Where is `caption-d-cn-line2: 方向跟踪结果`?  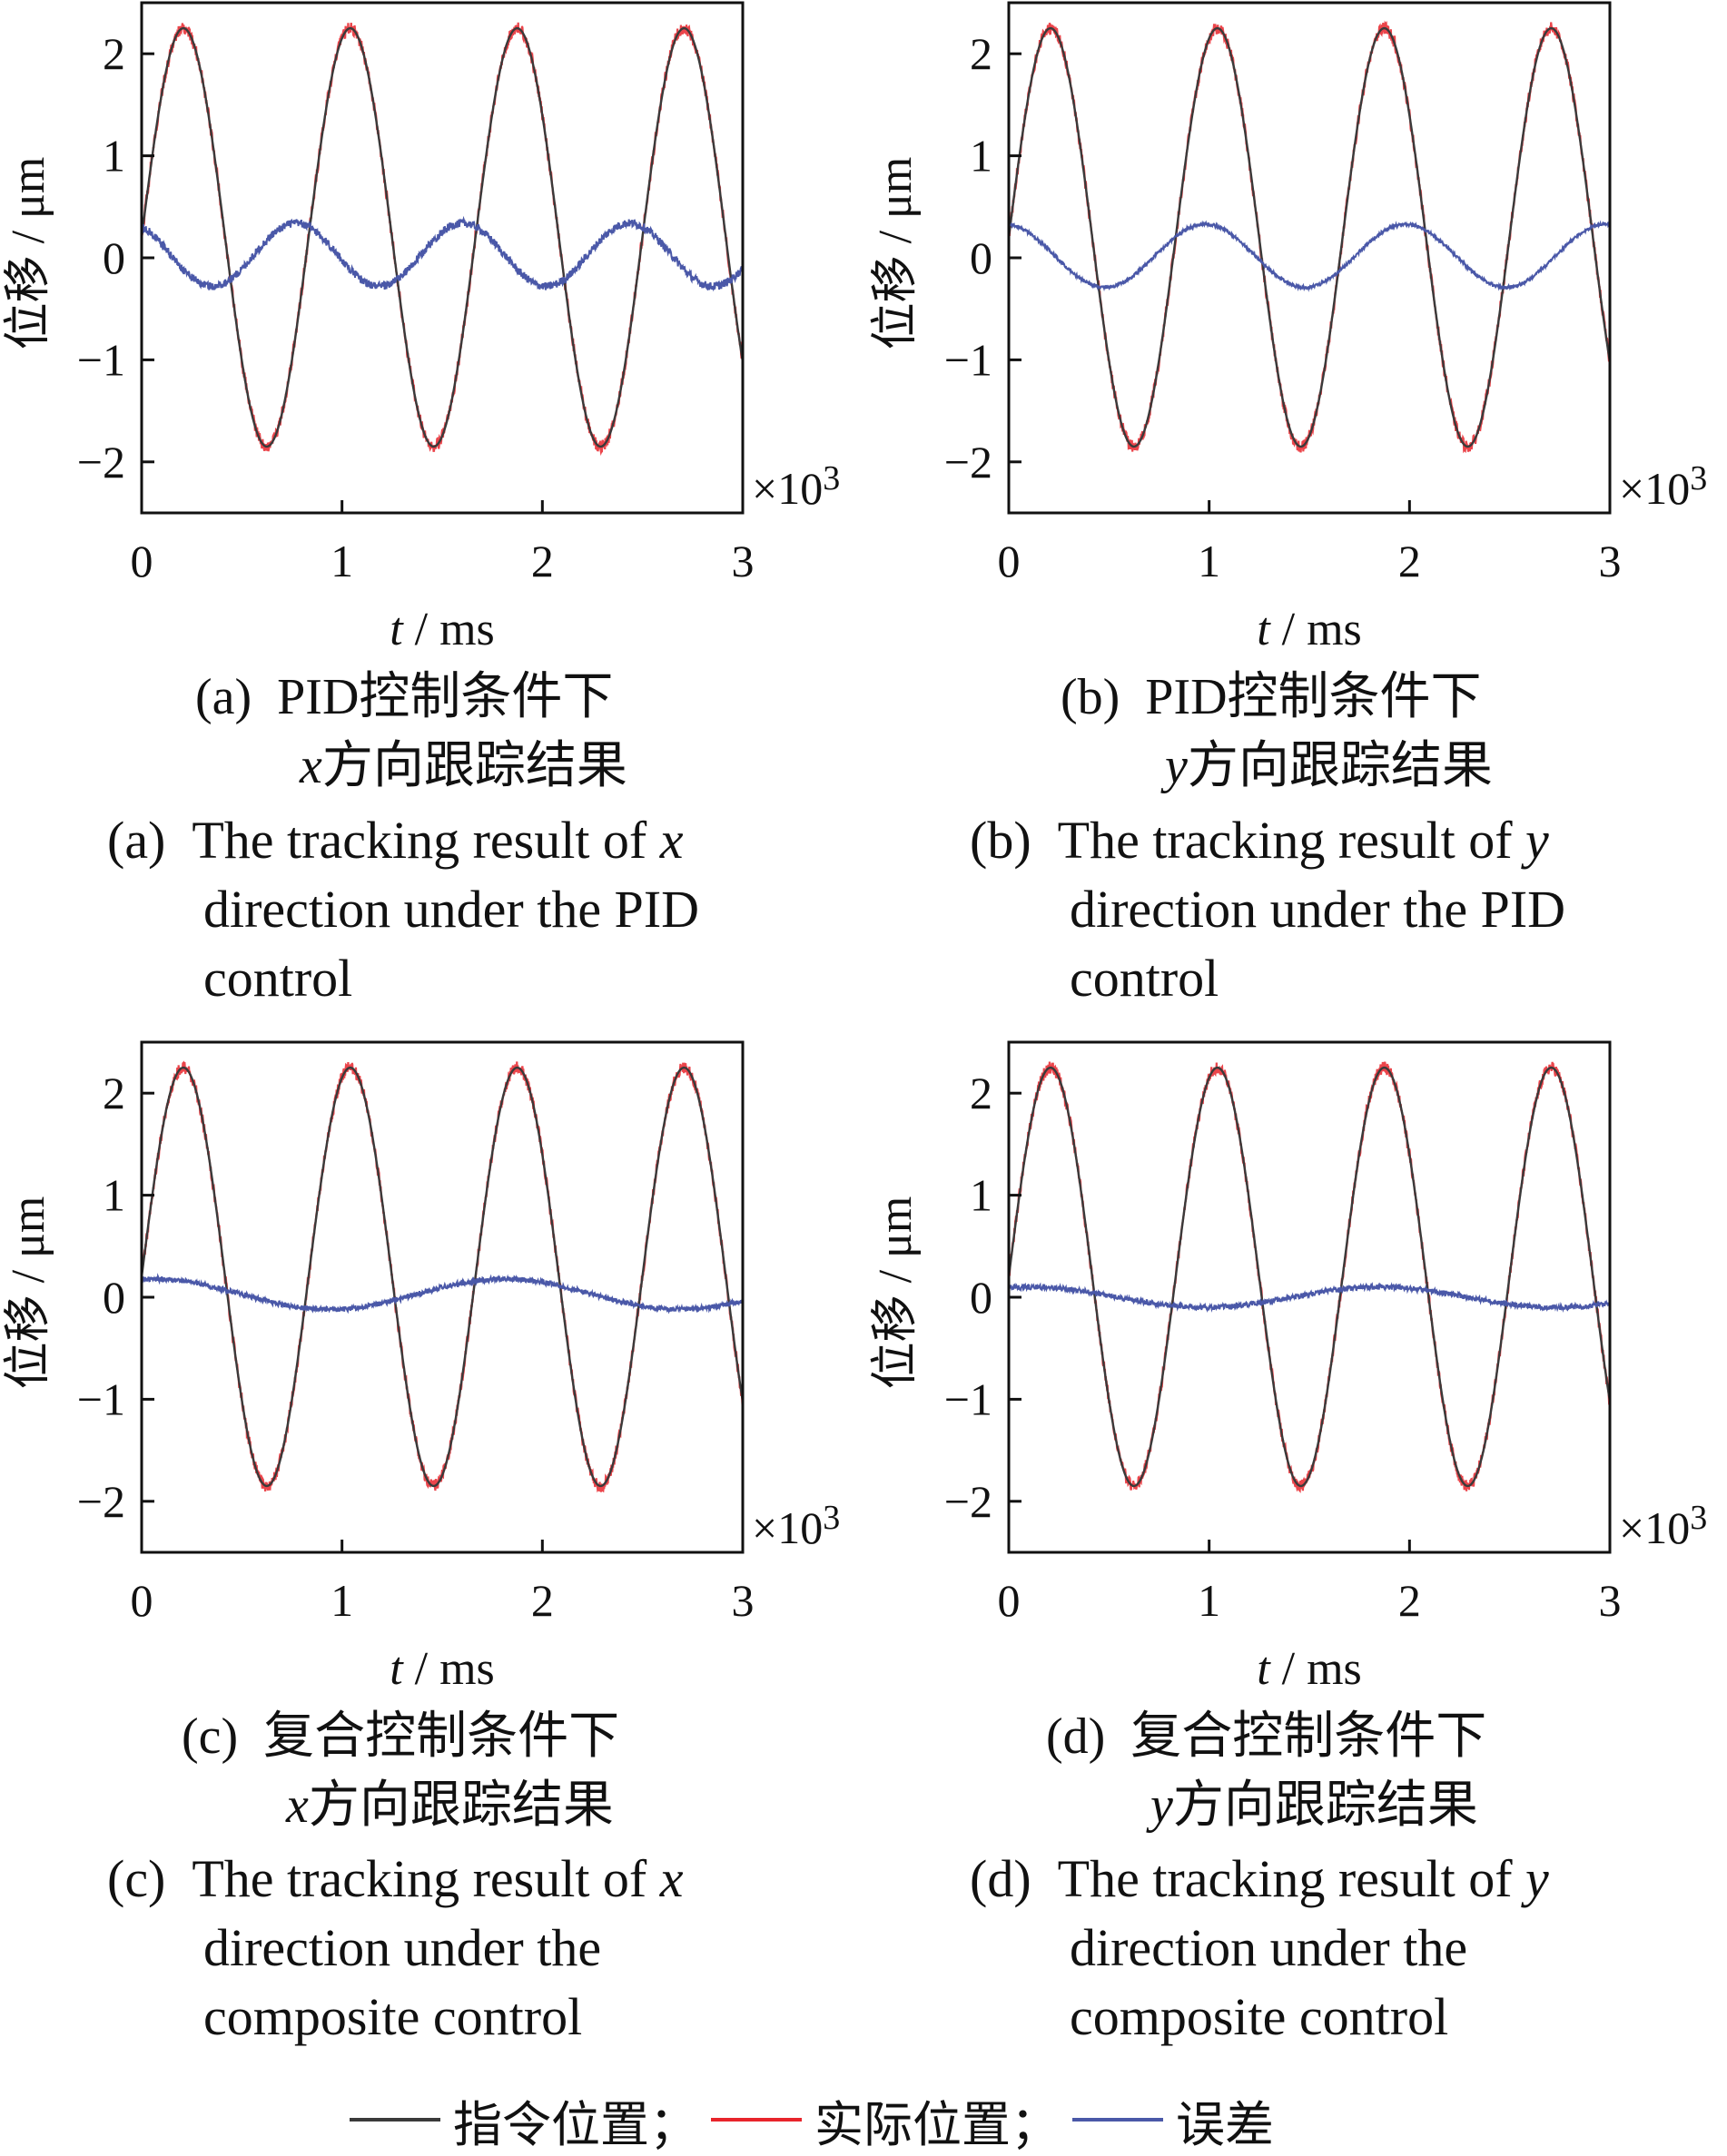
caption-d-cn-line2: 方向跟踪结果 is located at coordinates (1325, 1805).